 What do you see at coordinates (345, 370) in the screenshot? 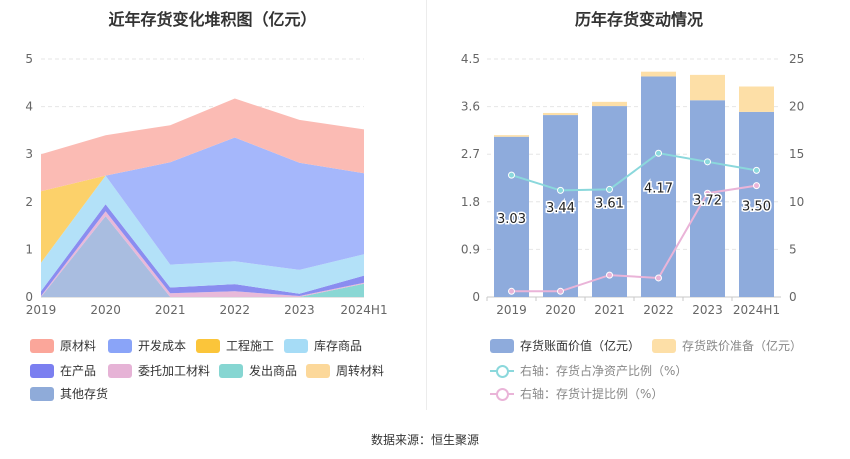
I see `left-legend-item: 周转材料` at bounding box center [345, 370].